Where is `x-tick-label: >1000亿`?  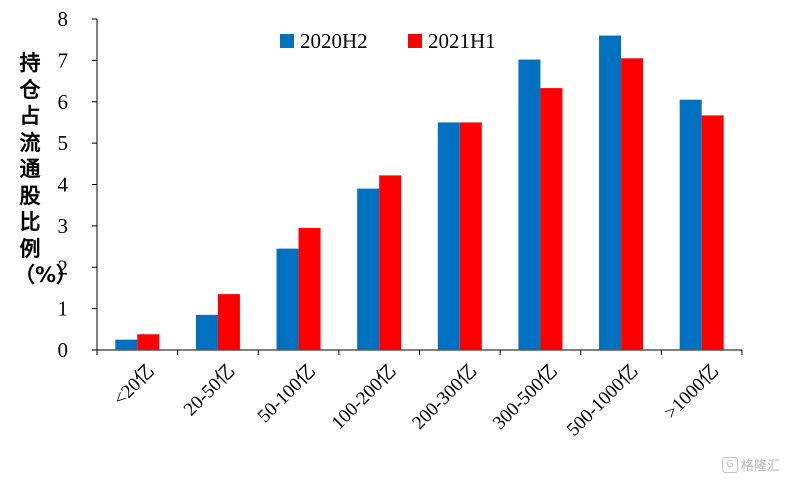
x-tick-label: >1000亿 is located at coordinates (691, 391).